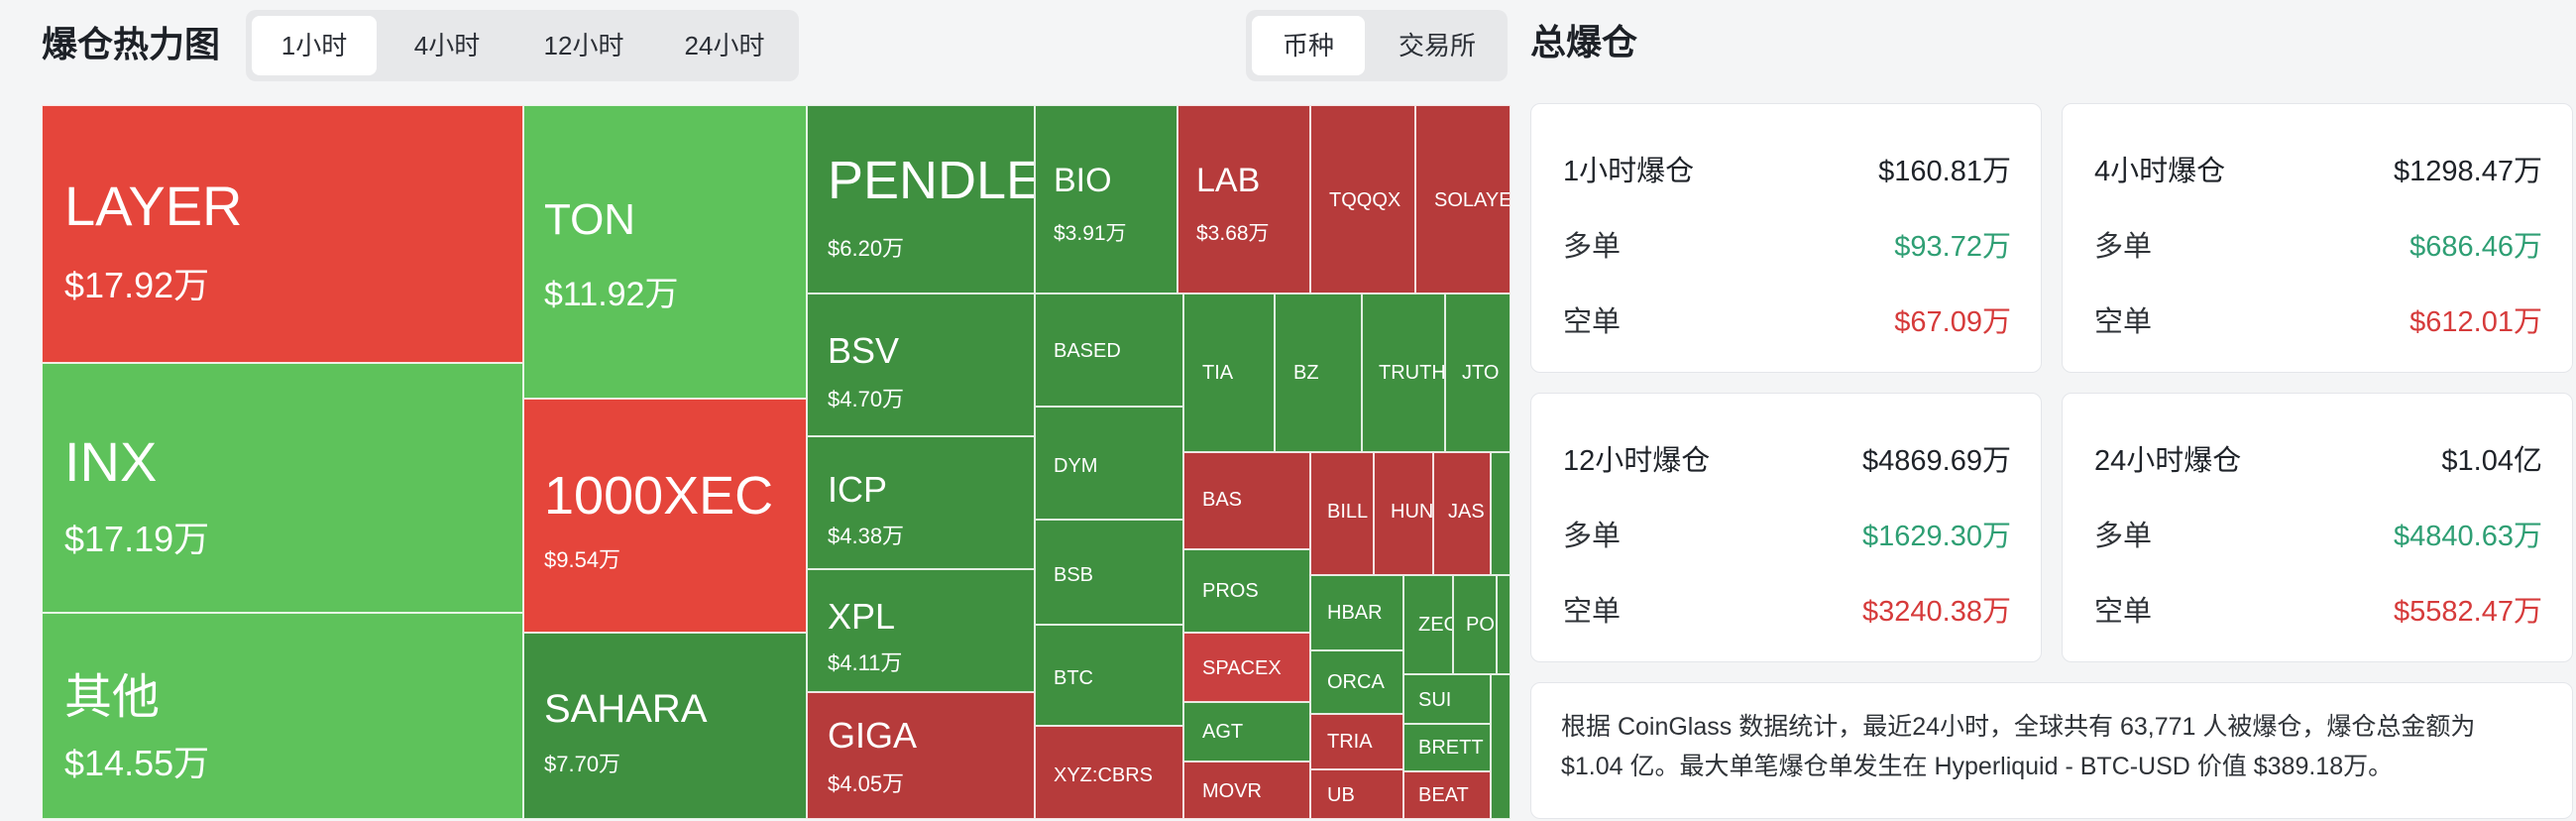 The height and width of the screenshot is (821, 2576). What do you see at coordinates (1463, 199) in the screenshot?
I see `tile-solaye: SOLAYE` at bounding box center [1463, 199].